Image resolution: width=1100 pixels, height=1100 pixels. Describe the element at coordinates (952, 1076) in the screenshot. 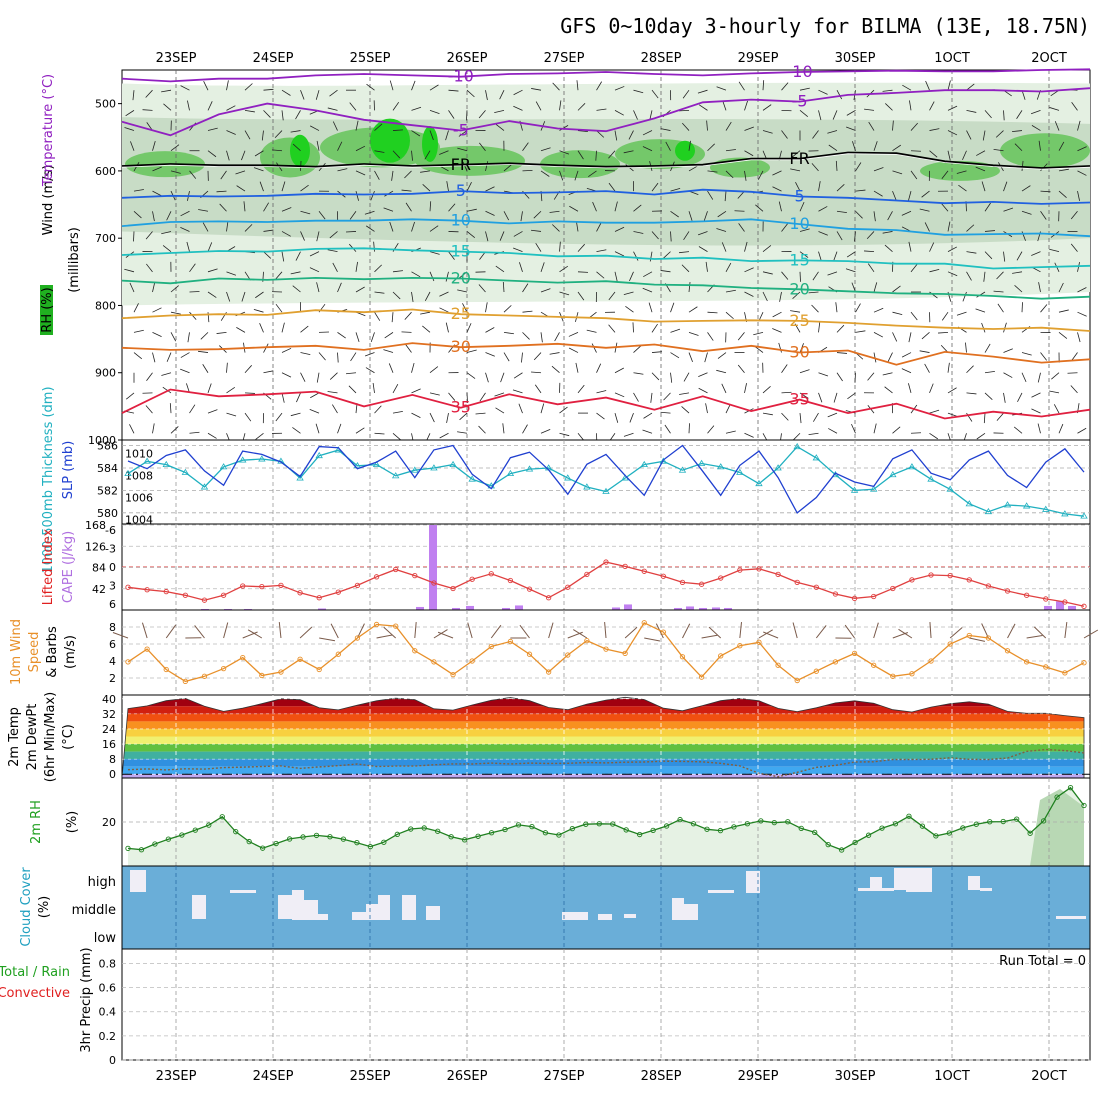

I see `bottom-date-label: 1OCT` at that location.